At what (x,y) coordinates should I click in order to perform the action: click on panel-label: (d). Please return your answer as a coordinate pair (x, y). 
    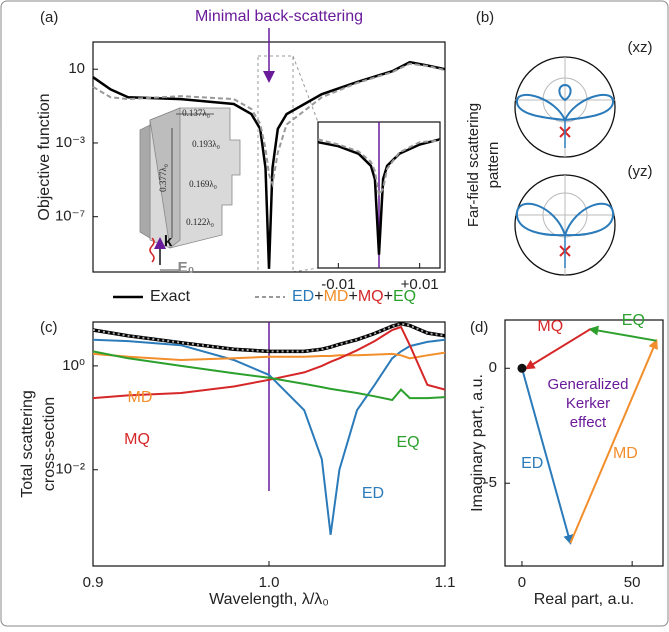
    Looking at the image, I should click on (479, 327).